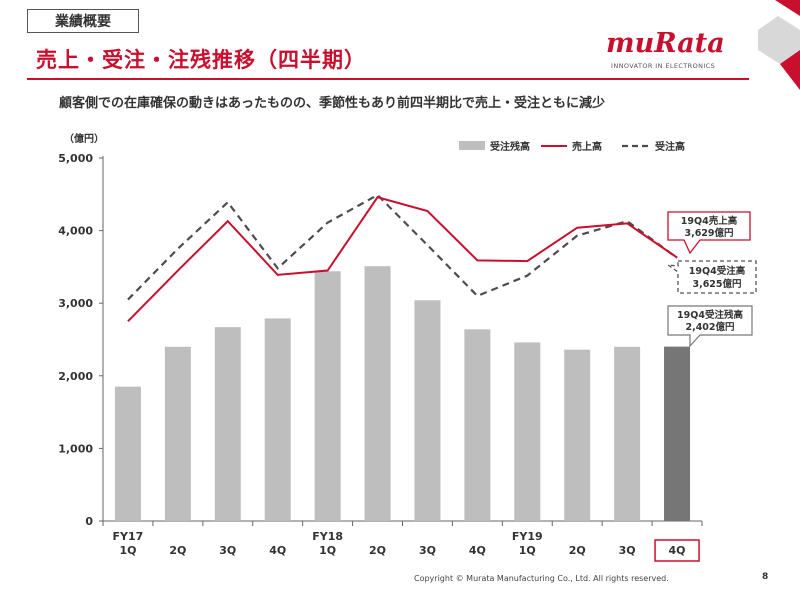 The image size is (800, 590). I want to click on y-tick-label: 1,000, so click(75, 448).